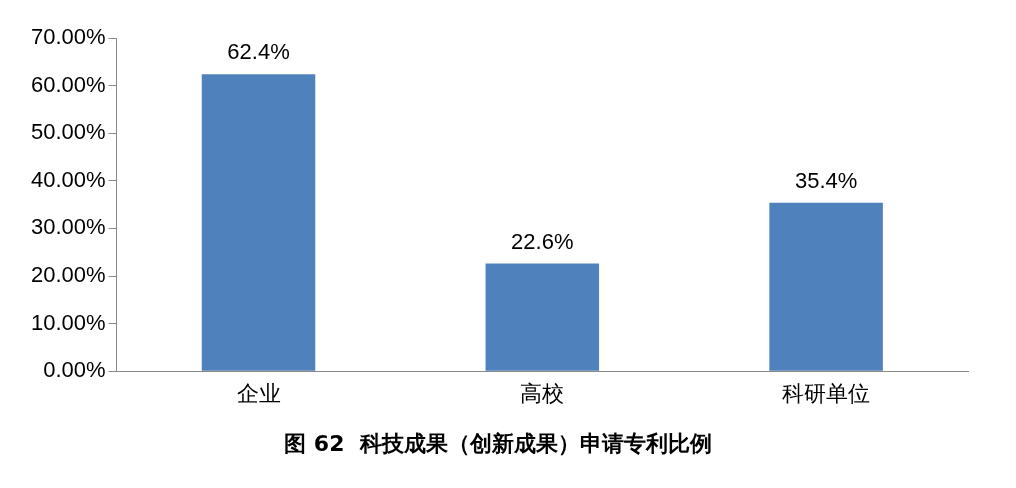 The image size is (1016, 488). I want to click on data-label: 22.6%, so click(542, 241).